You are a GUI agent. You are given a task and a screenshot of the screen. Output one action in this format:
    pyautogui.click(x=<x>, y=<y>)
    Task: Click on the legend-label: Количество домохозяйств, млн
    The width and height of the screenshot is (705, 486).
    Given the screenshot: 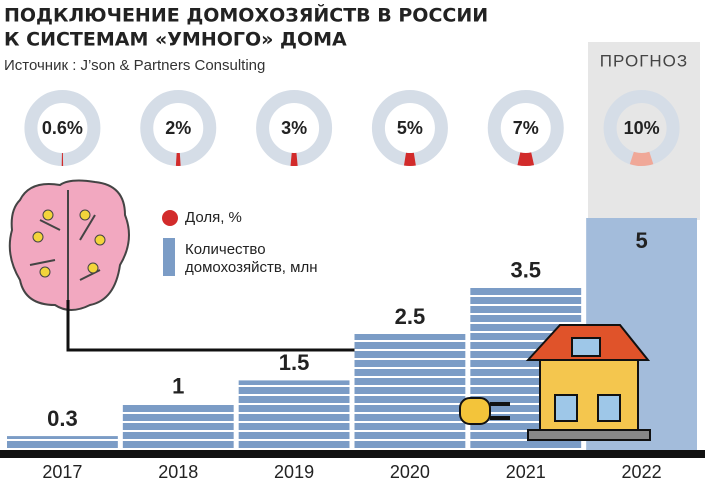 What is the action you would take?
    pyautogui.click(x=251, y=258)
    